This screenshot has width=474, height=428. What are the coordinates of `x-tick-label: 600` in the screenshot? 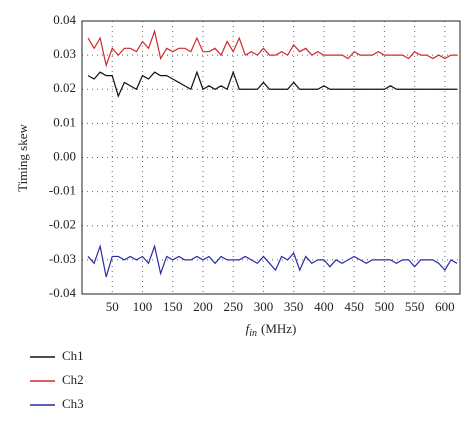 It's located at (445, 306).